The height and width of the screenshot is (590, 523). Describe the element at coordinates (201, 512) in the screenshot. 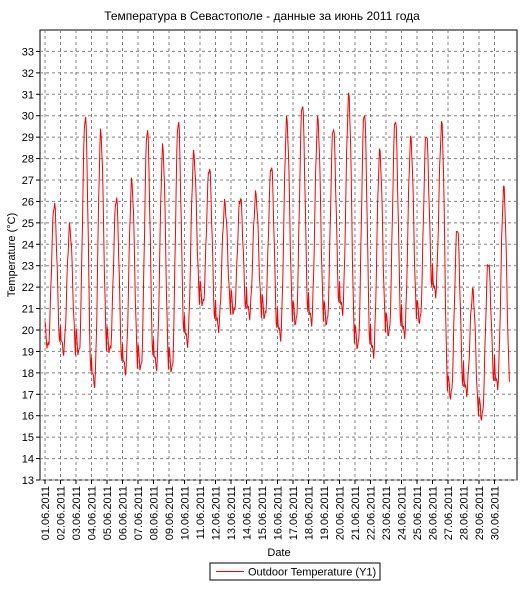

I see `x-tick-label: 11.06.2011` at that location.